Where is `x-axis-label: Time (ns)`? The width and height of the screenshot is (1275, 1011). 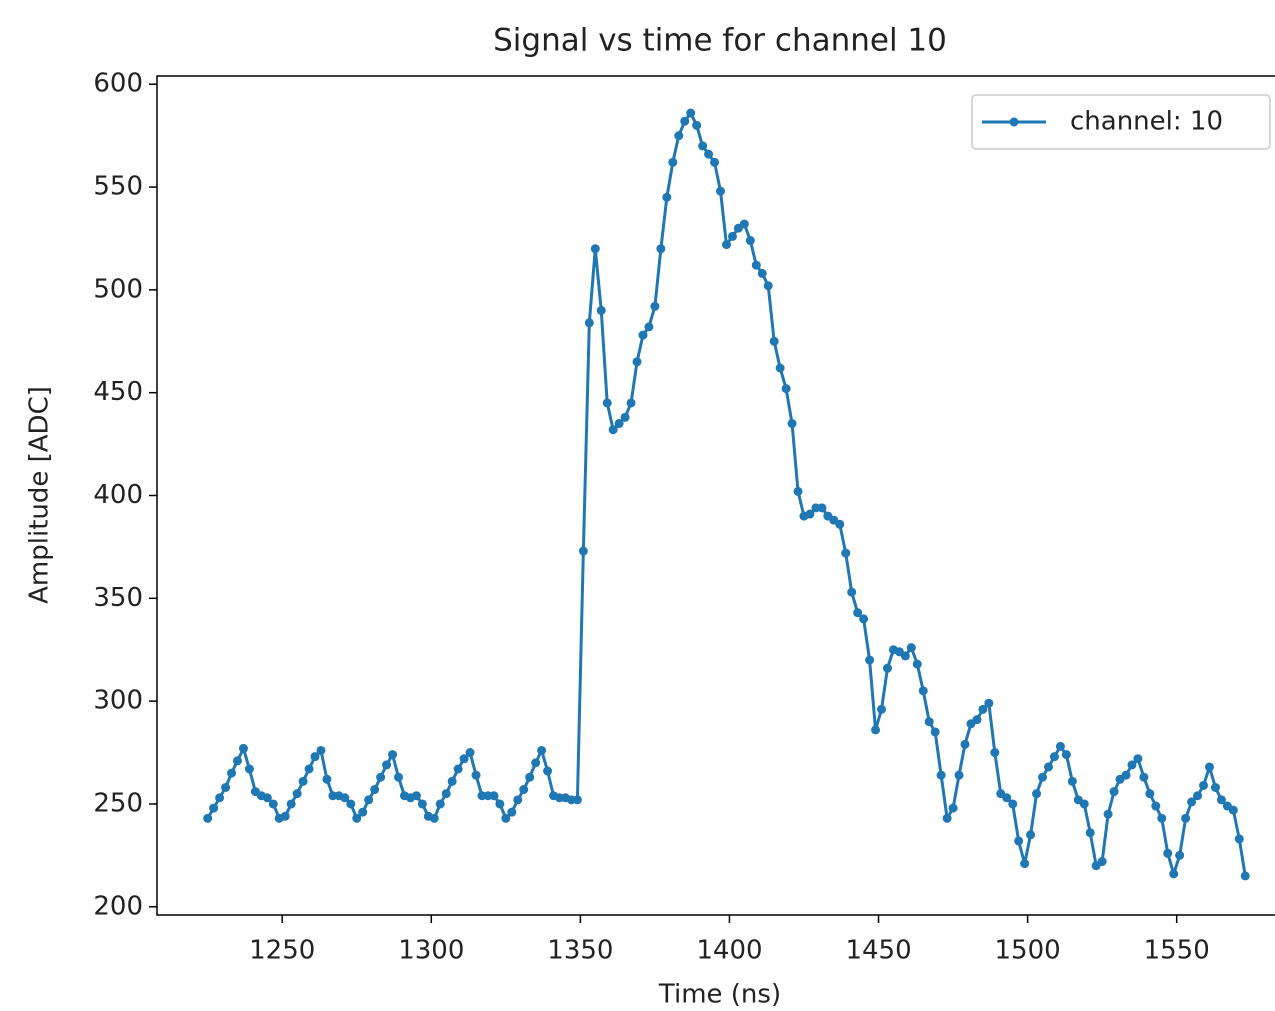
x-axis-label: Time (ns) is located at coordinates (719, 995).